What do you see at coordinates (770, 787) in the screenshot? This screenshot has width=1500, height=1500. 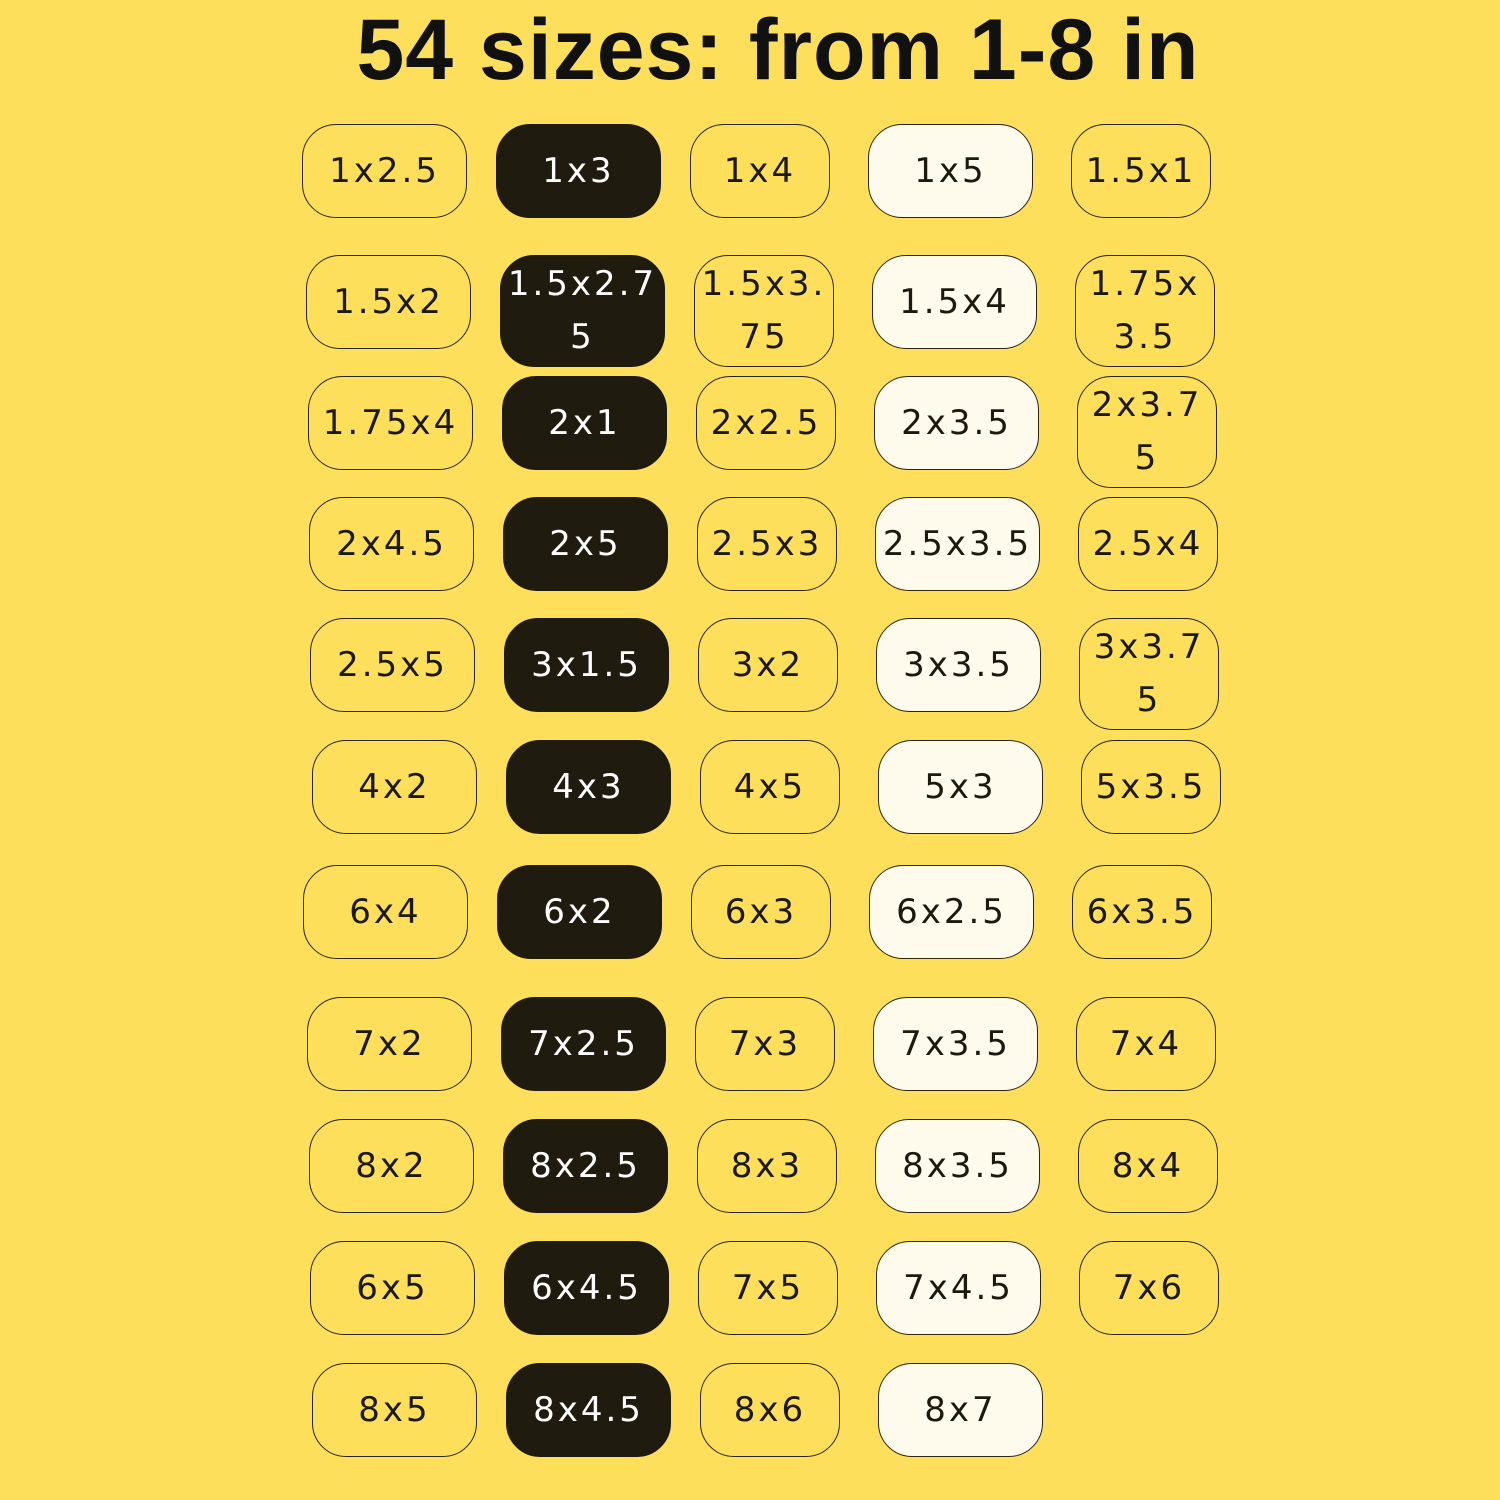 I see `size-option: 4x5` at bounding box center [770, 787].